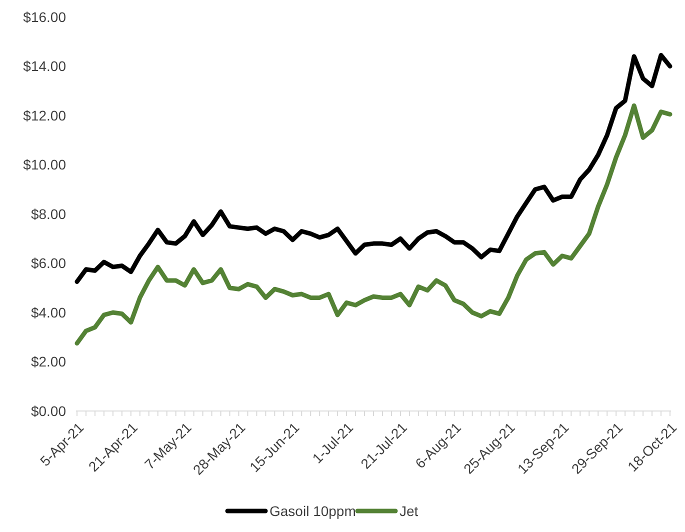 The width and height of the screenshot is (685, 532). I want to click on y-tick-label: $14.00, so click(44, 66).